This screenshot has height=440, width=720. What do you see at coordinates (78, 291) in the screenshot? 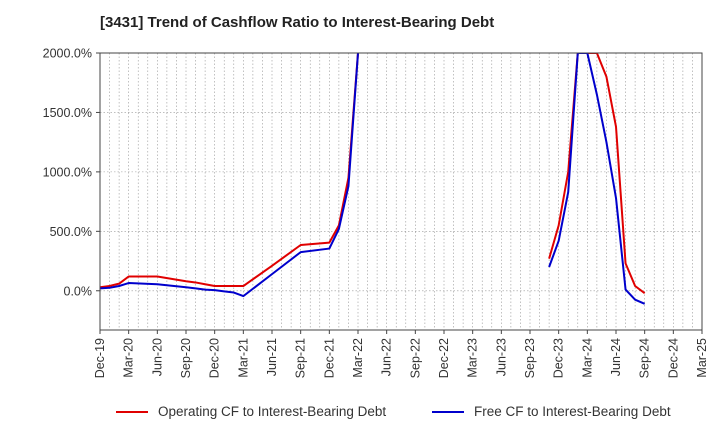
I see `y-tick-label: 0.0%` at bounding box center [78, 291].